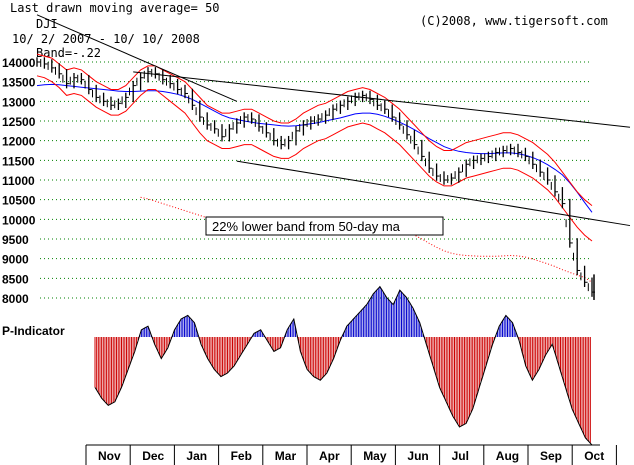  I want to click on y-tick-label: 10500, so click(19, 201).